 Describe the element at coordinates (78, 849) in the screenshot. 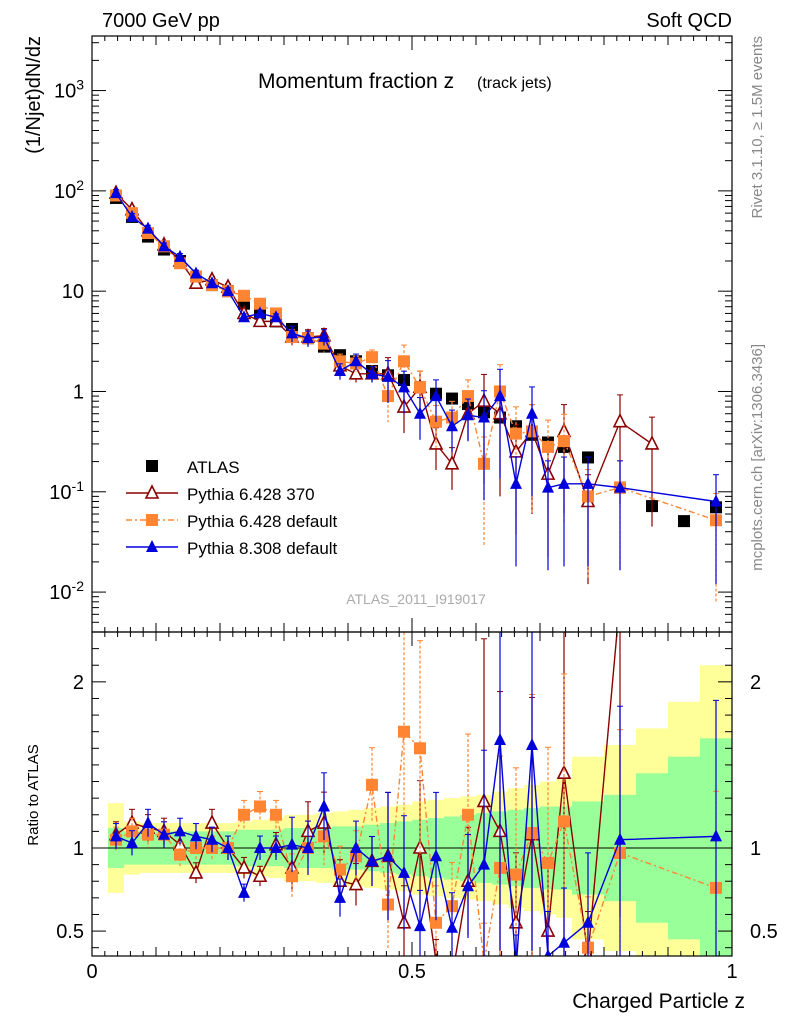

I see `ratio-y-tick-label: 1` at that location.